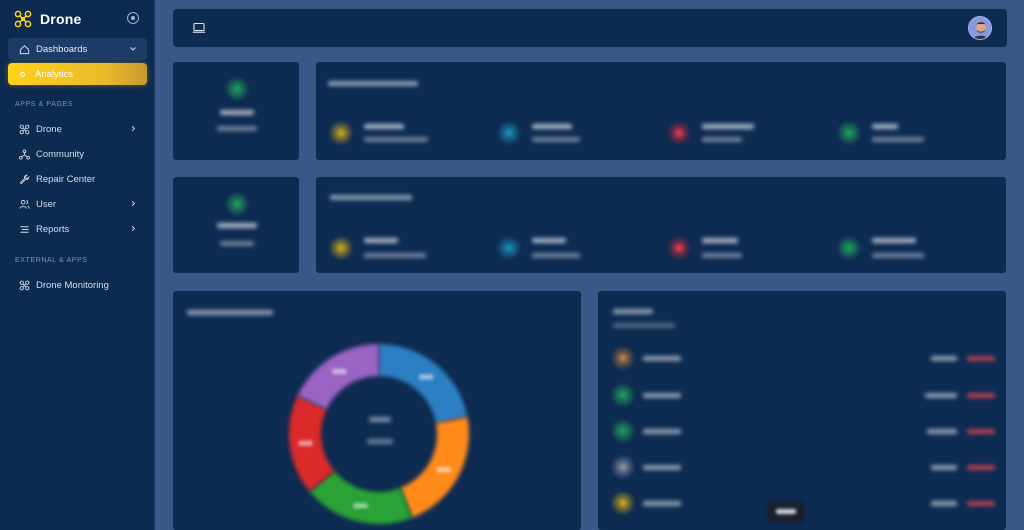 This screenshot has width=1024, height=530. What do you see at coordinates (590, 28) in the screenshot?
I see `top-bar` at bounding box center [590, 28].